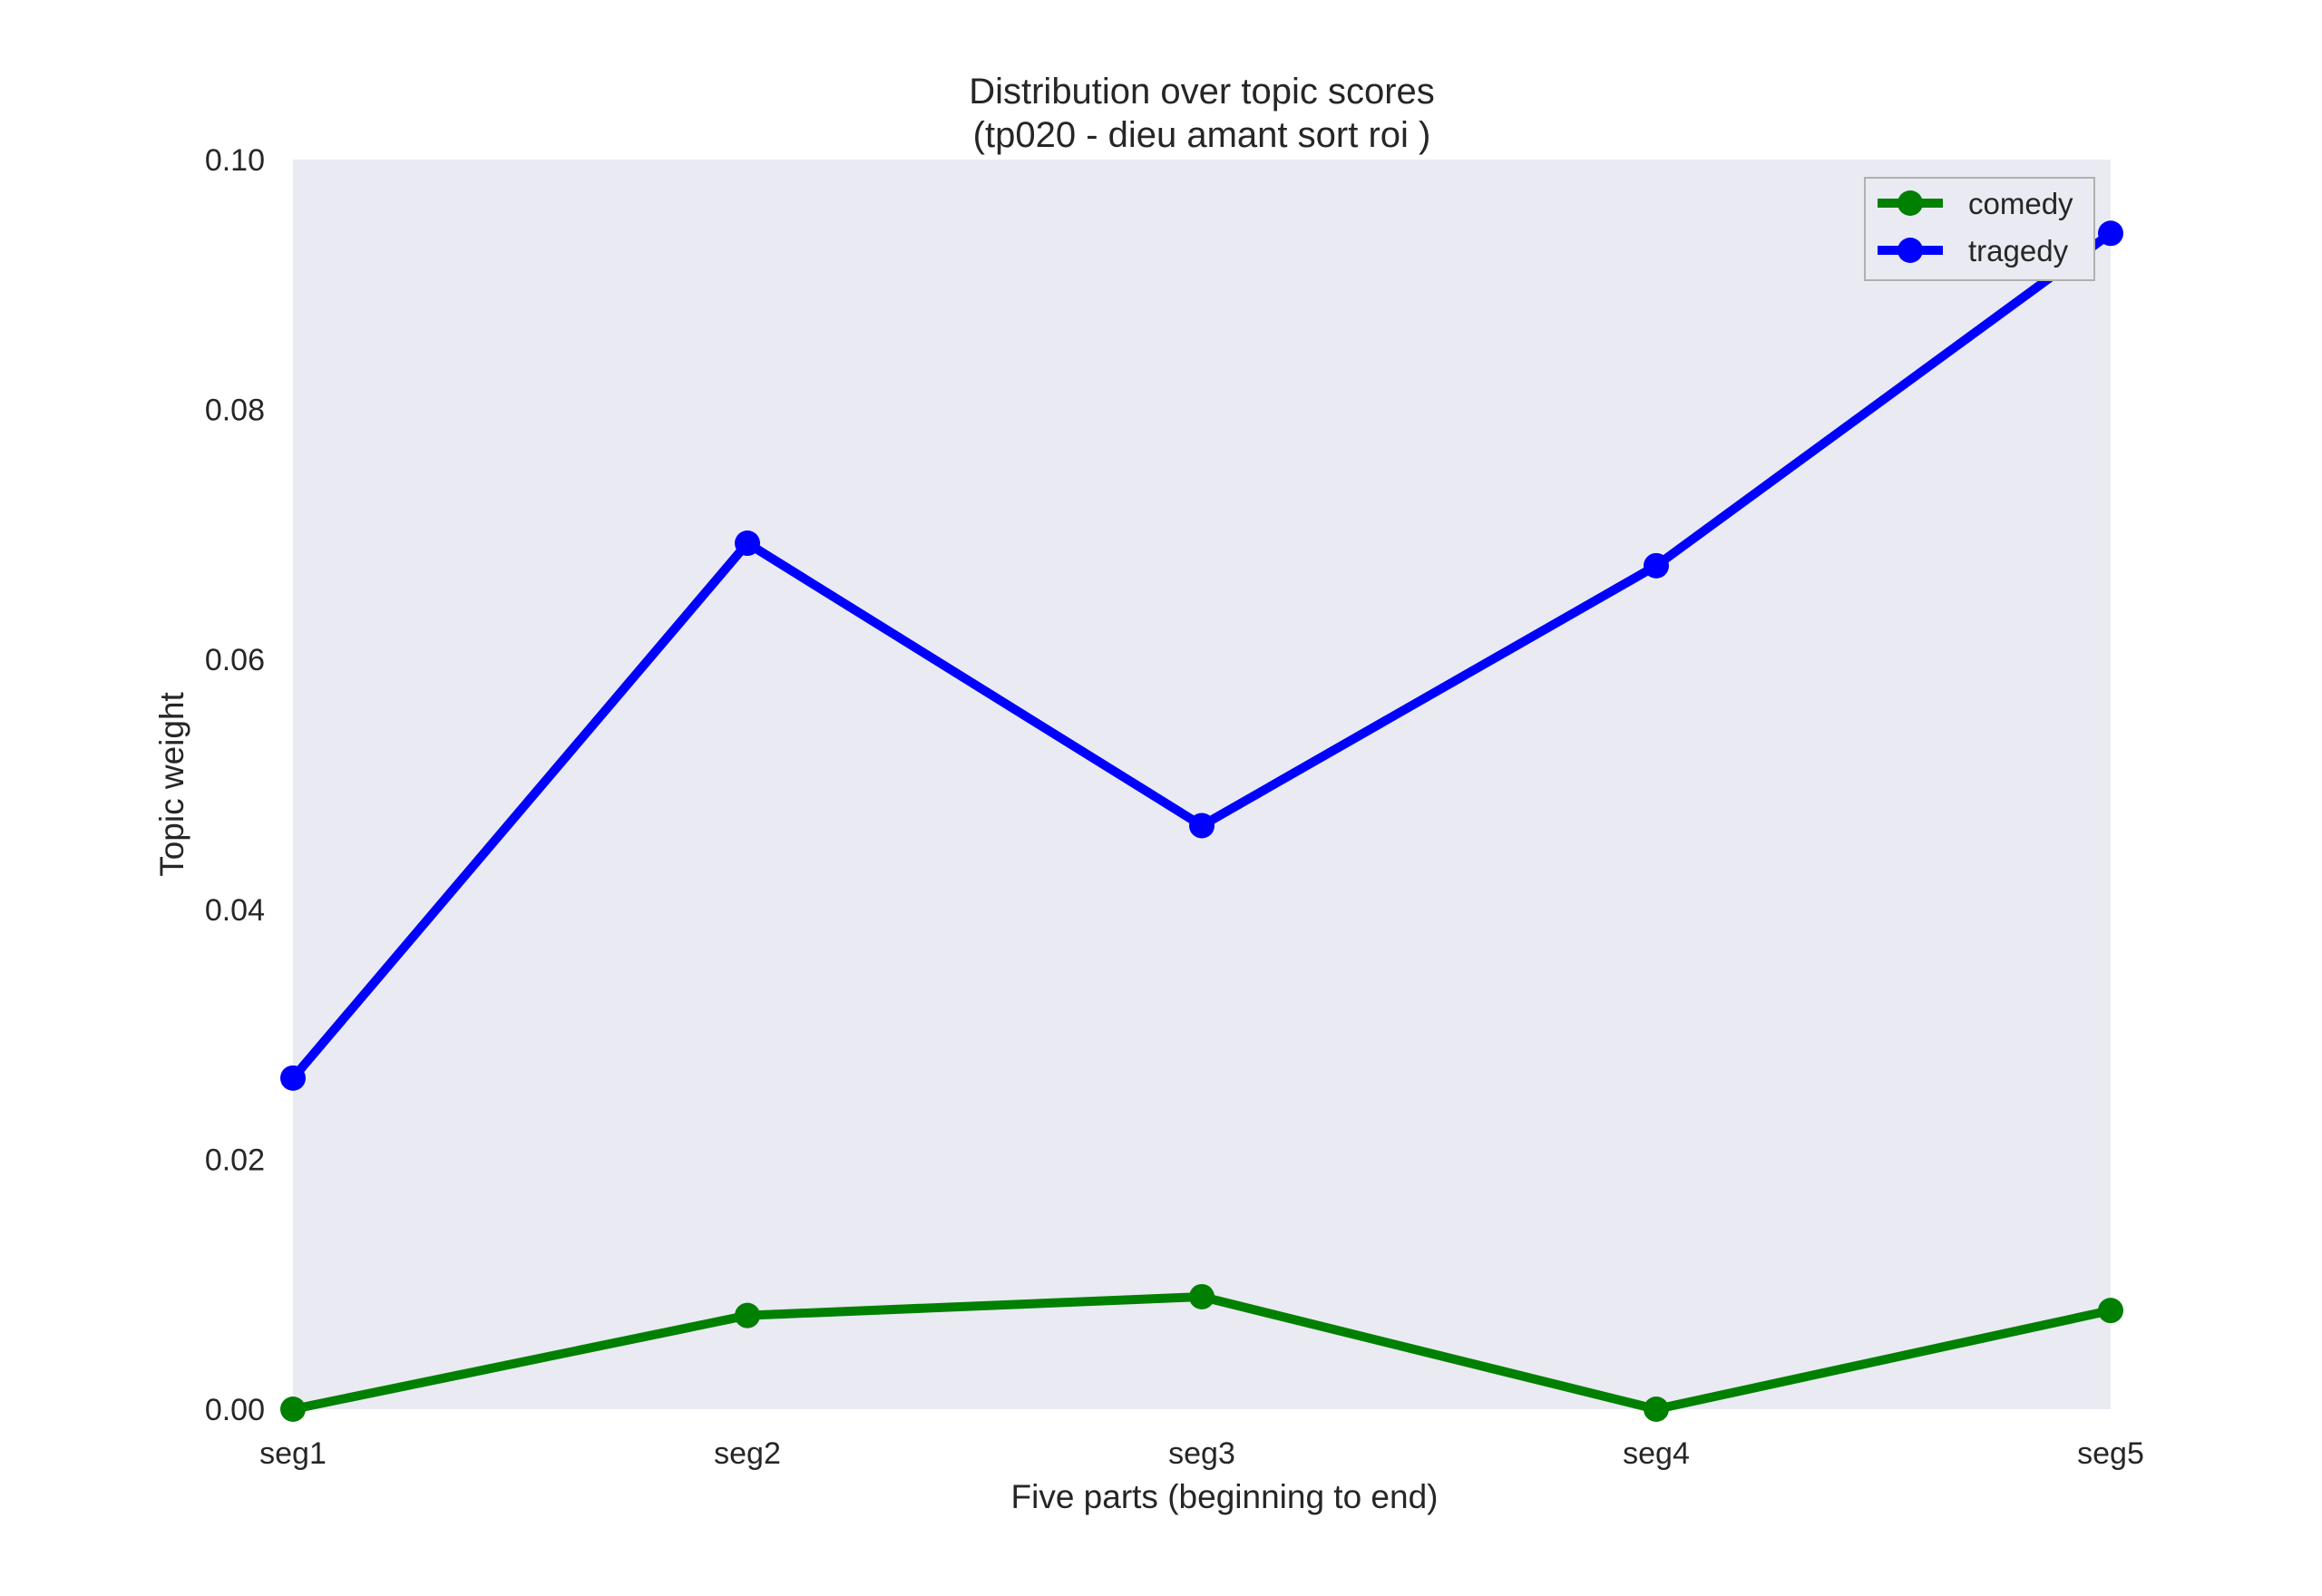 Image resolution: width=2322 pixels, height=1596 pixels. I want to click on legend: comedy tragedy, so click(1979, 229).